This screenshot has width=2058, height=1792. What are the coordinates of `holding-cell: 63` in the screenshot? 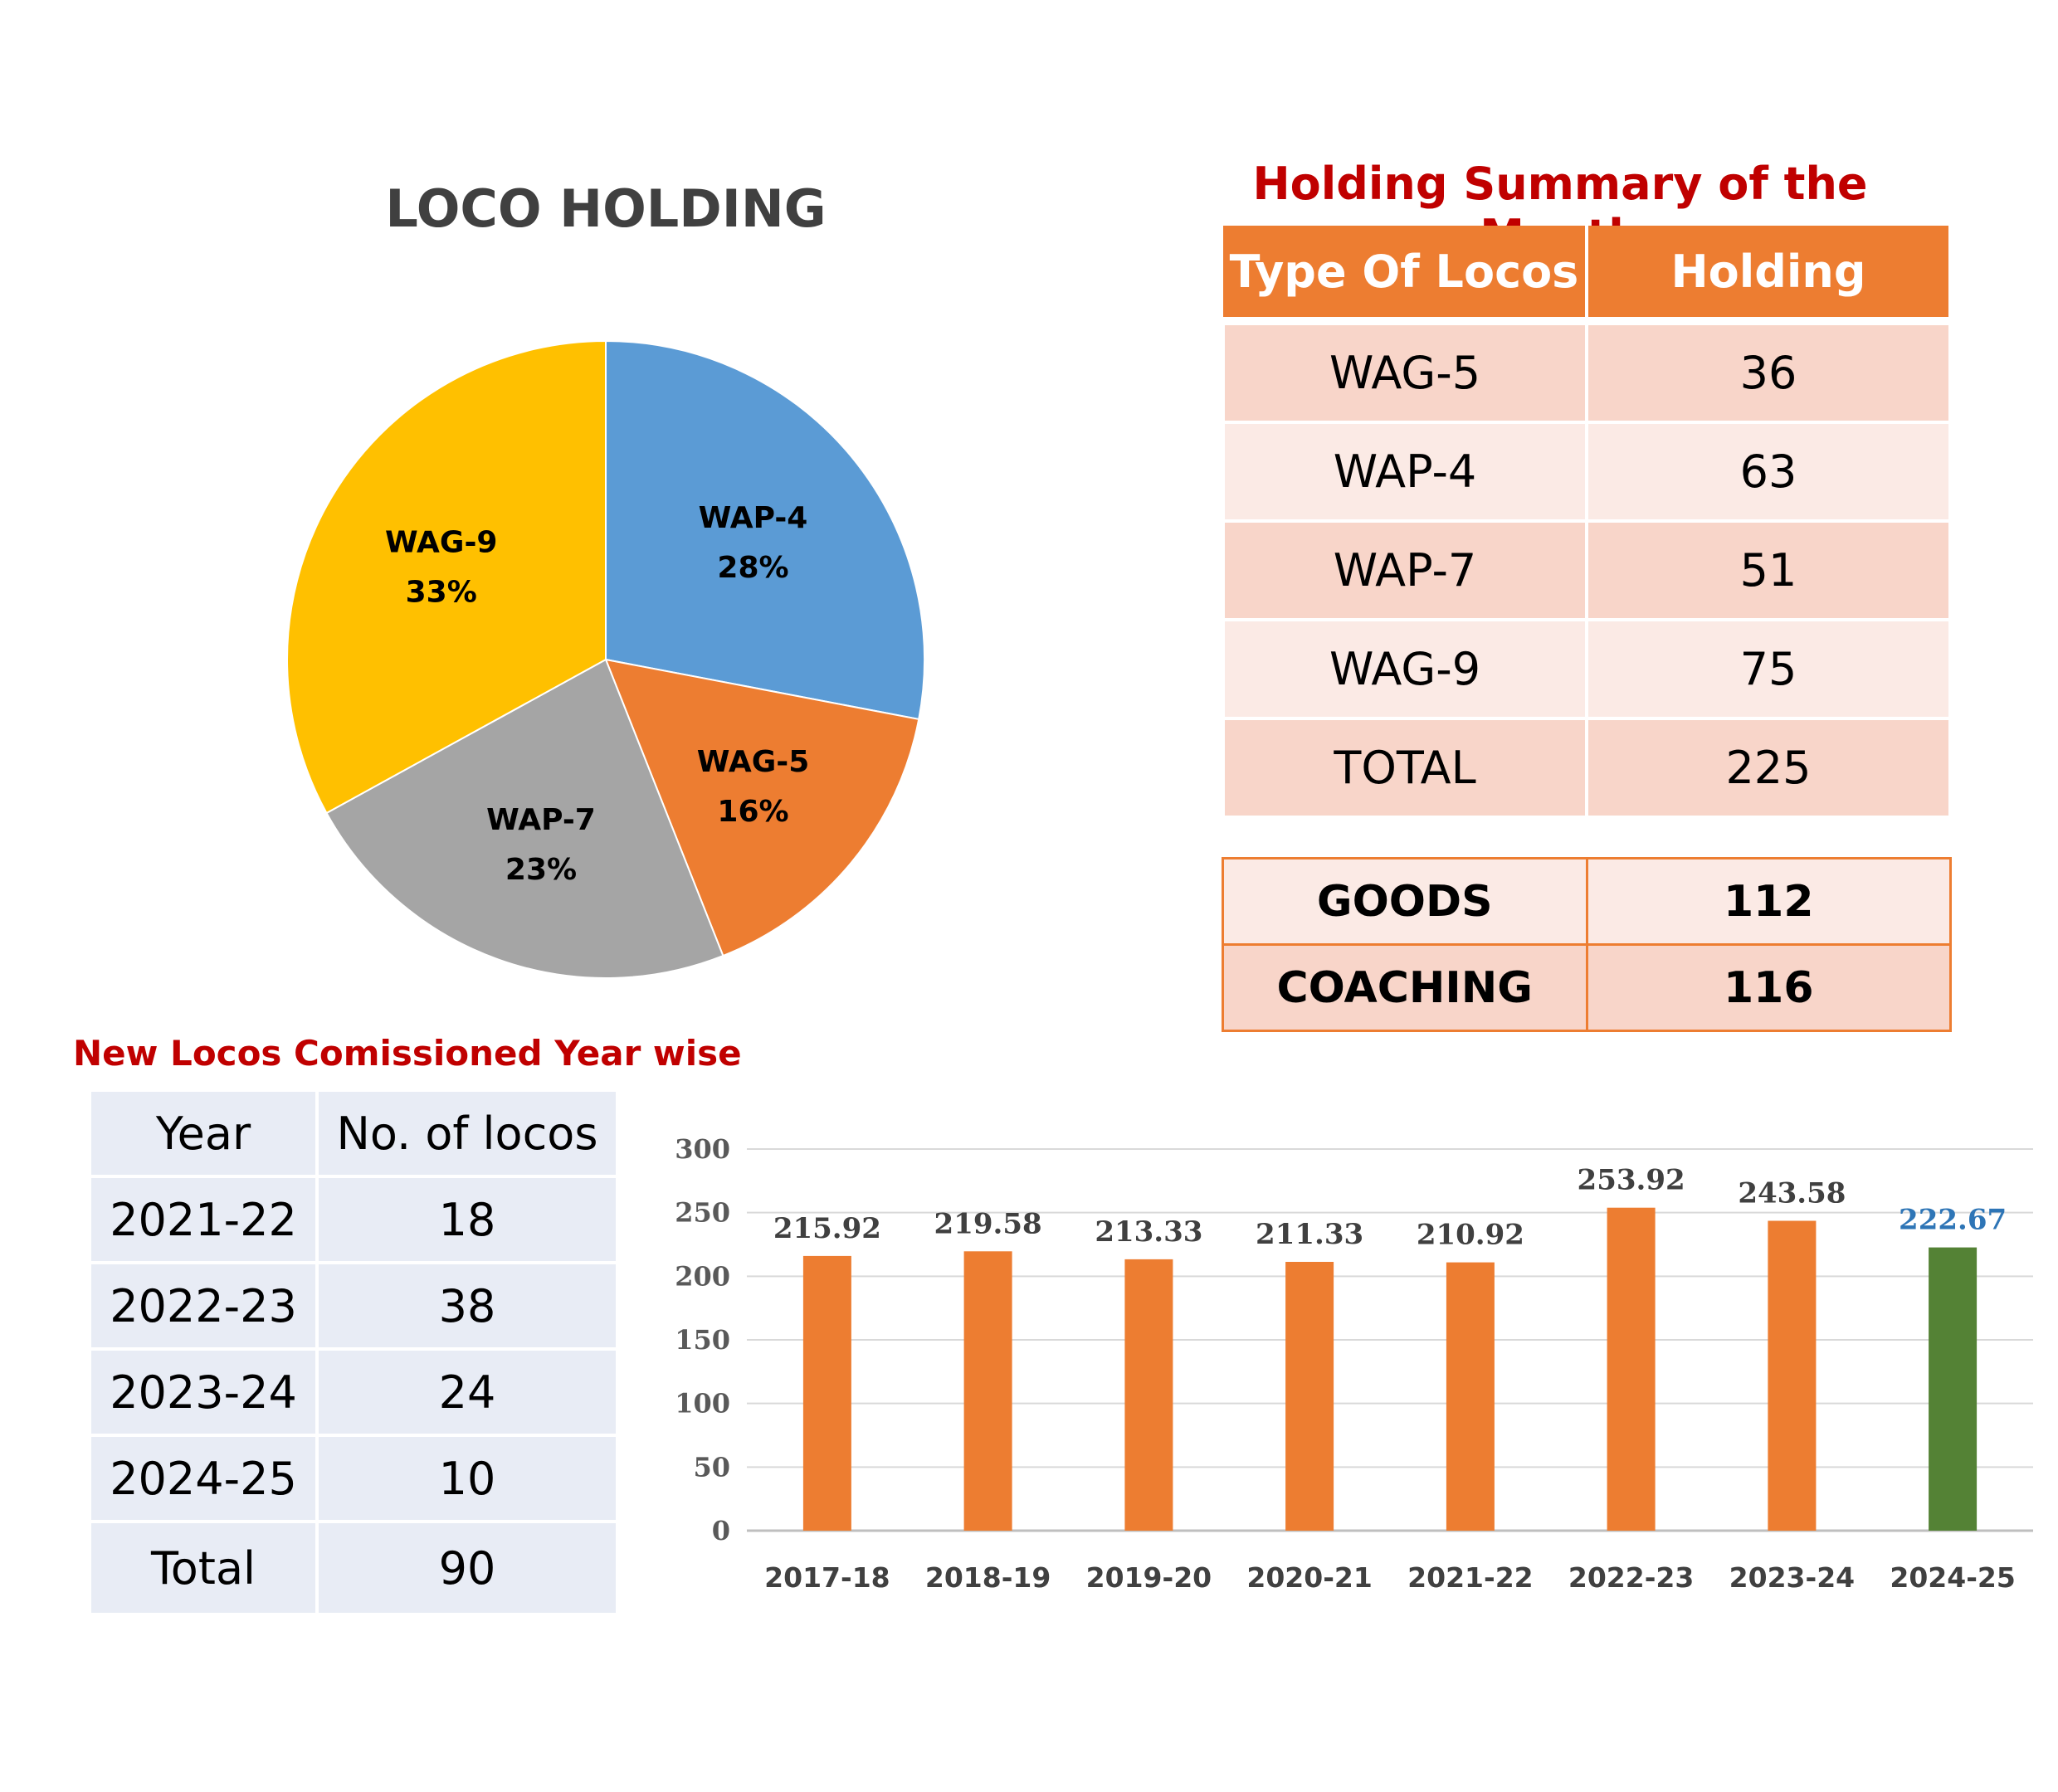 It's located at (1768, 472).